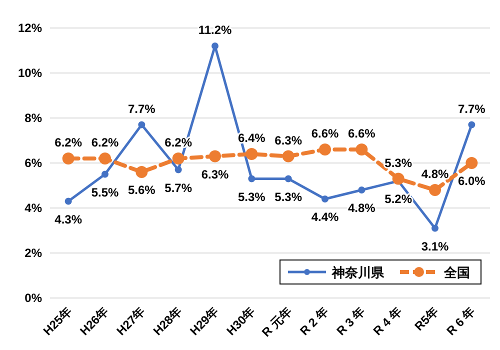 This screenshot has height=350, width=500. What do you see at coordinates (456, 272) in the screenshot?
I see `legend-label: 全国` at bounding box center [456, 272].